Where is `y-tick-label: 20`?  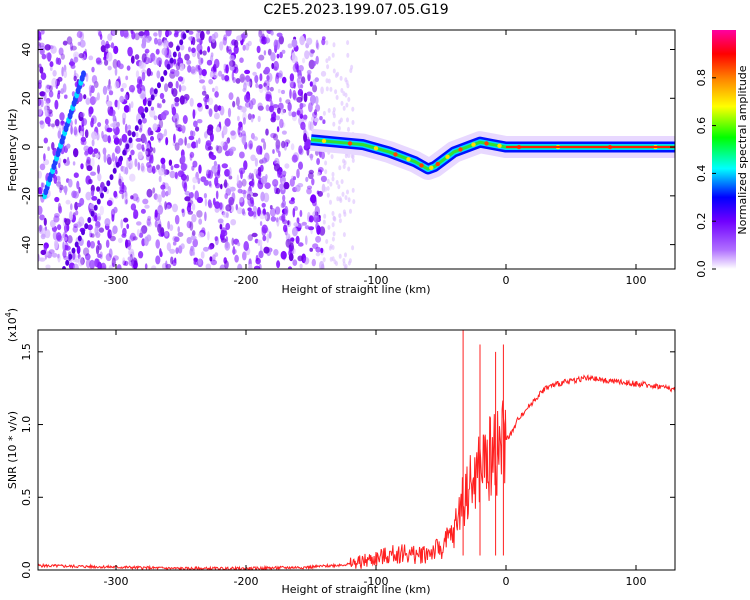
y-tick-label: 20 is located at coordinates (26, 98).